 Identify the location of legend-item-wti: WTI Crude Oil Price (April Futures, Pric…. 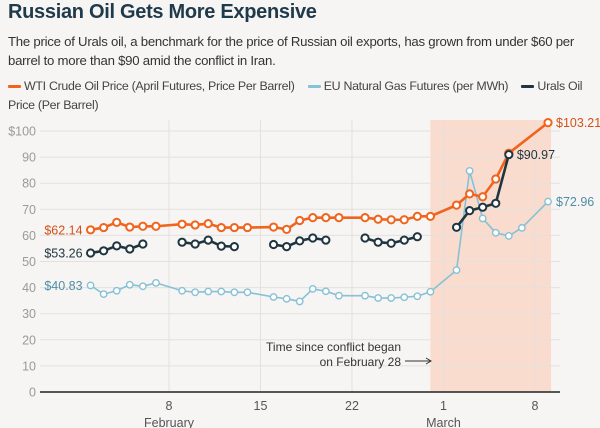
(151, 86).